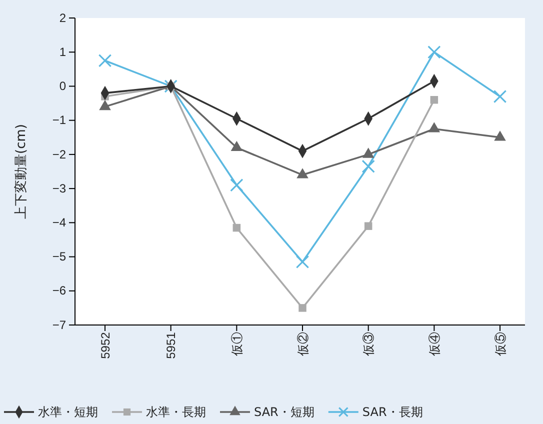 This screenshot has height=424, width=543. What do you see at coordinates (392, 412) in the screenshot?
I see `legend-label: SAR・長期` at bounding box center [392, 412].